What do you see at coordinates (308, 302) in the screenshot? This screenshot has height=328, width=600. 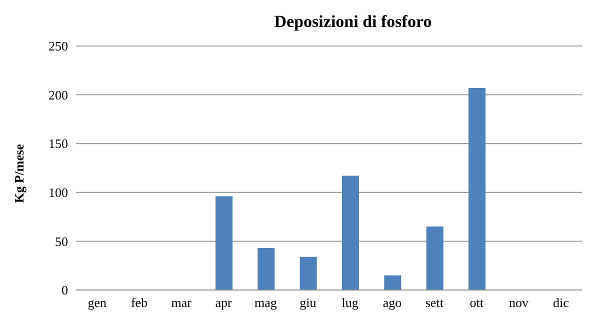 I see `x-tick-label: giu` at bounding box center [308, 302].